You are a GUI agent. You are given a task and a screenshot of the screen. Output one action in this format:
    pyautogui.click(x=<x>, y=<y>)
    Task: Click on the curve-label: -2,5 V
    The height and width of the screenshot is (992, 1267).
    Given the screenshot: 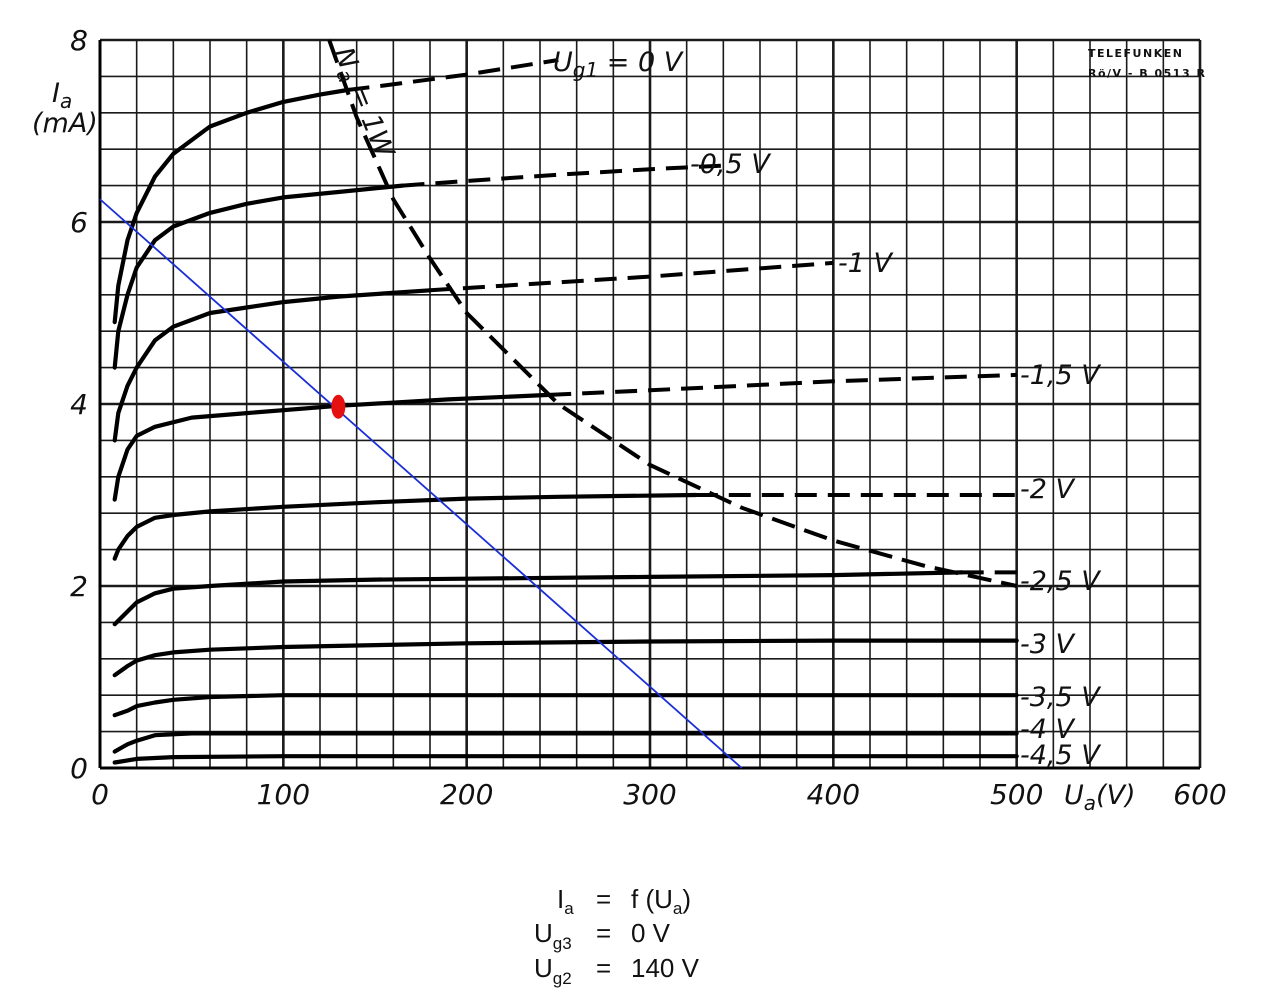 What is the action you would take?
    pyautogui.click(x=1061, y=581)
    